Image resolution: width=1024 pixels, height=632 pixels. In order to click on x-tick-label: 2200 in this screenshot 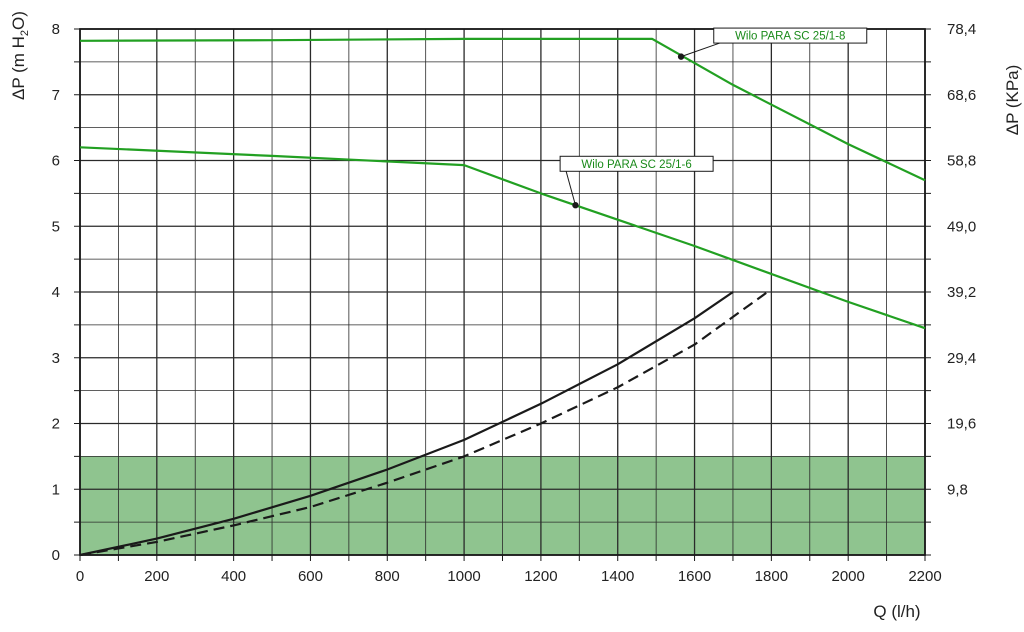, I will do `click(924, 576)`.